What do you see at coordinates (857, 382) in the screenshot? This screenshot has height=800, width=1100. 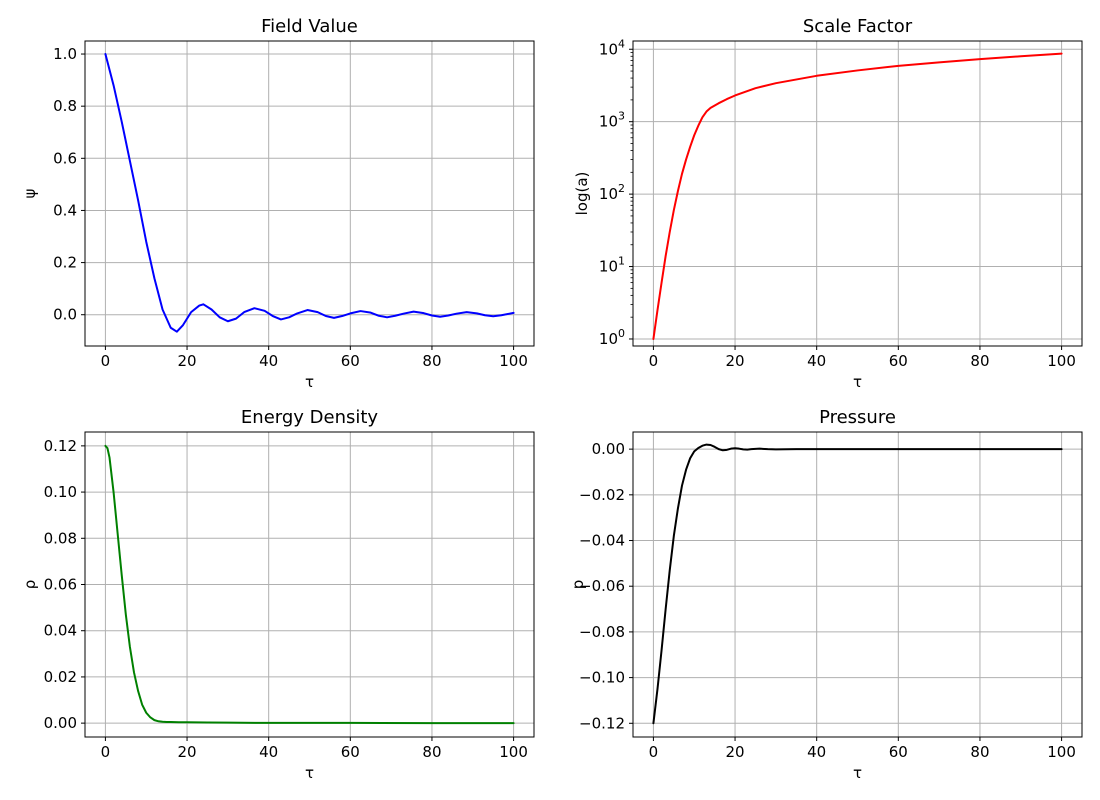 I see `scale-factor-x-axis-label: τ` at bounding box center [857, 382].